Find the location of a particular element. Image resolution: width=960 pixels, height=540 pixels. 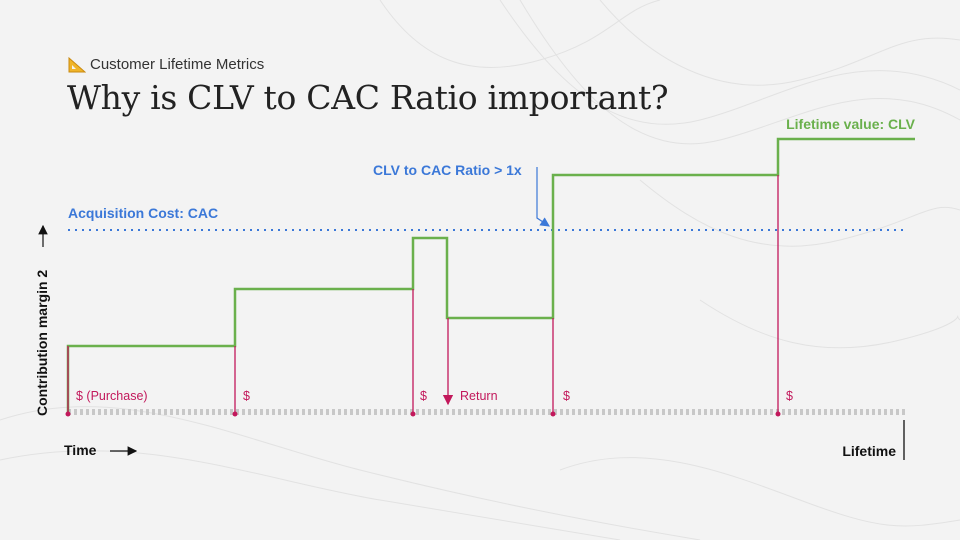

y-axis-label: Contribution margin 2 is located at coordinates (42, 343).